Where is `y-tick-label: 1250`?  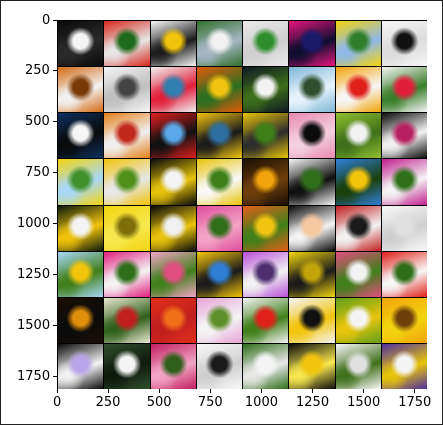
y-tick-label: 1250 is located at coordinates (34, 275).